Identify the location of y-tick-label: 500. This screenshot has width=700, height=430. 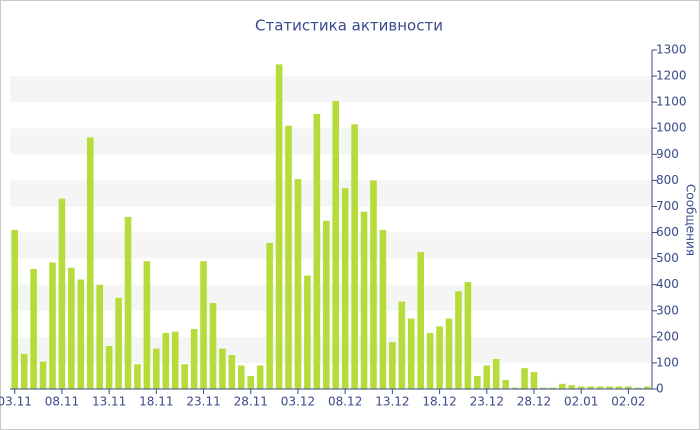
(667, 258).